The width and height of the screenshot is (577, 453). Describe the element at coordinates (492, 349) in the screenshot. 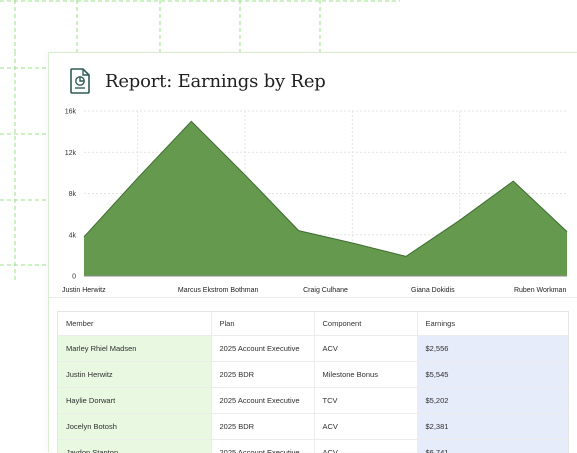

I see `earnings-cell: $2,556` at that location.